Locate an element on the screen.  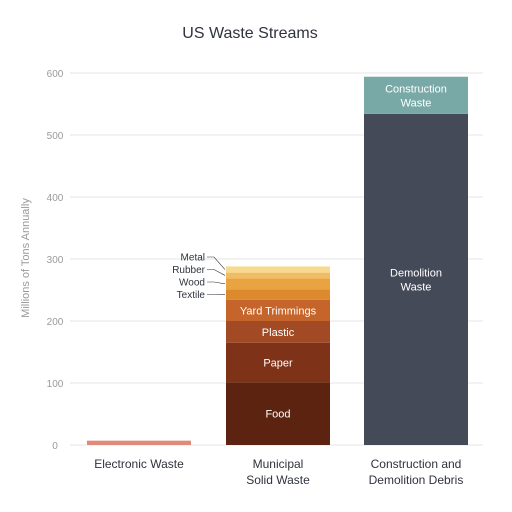
chart-title: US Waste Streams is located at coordinates (249, 33).